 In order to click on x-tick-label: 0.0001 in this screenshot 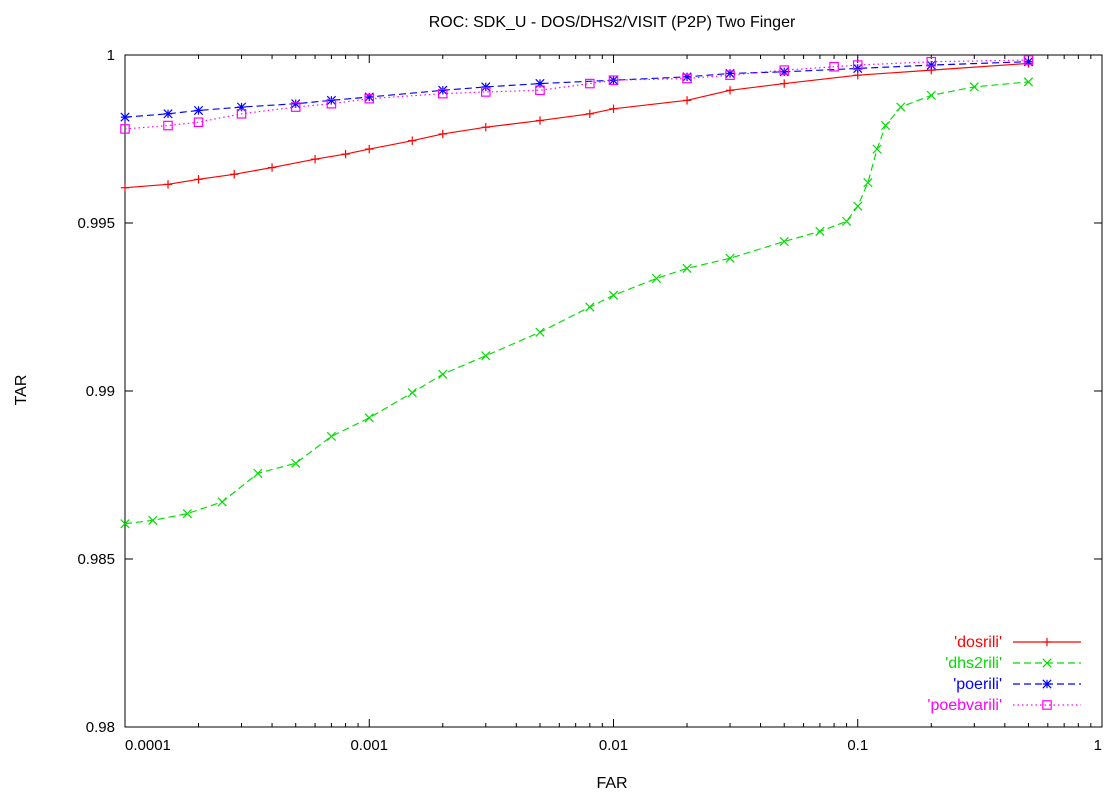, I will do `click(148, 745)`.